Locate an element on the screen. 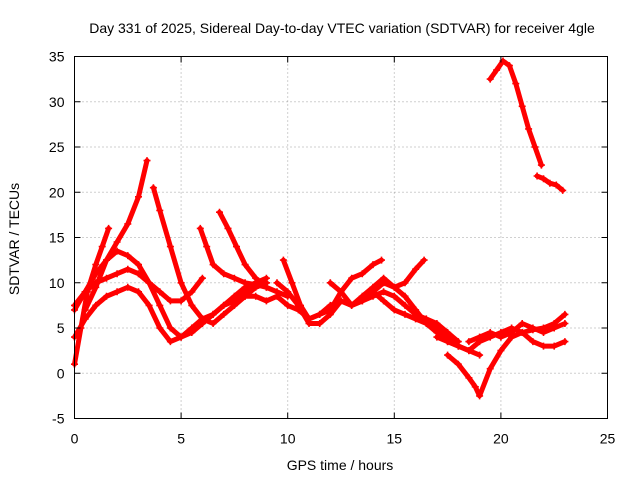  y-tick-label: 15 is located at coordinates (57, 238).